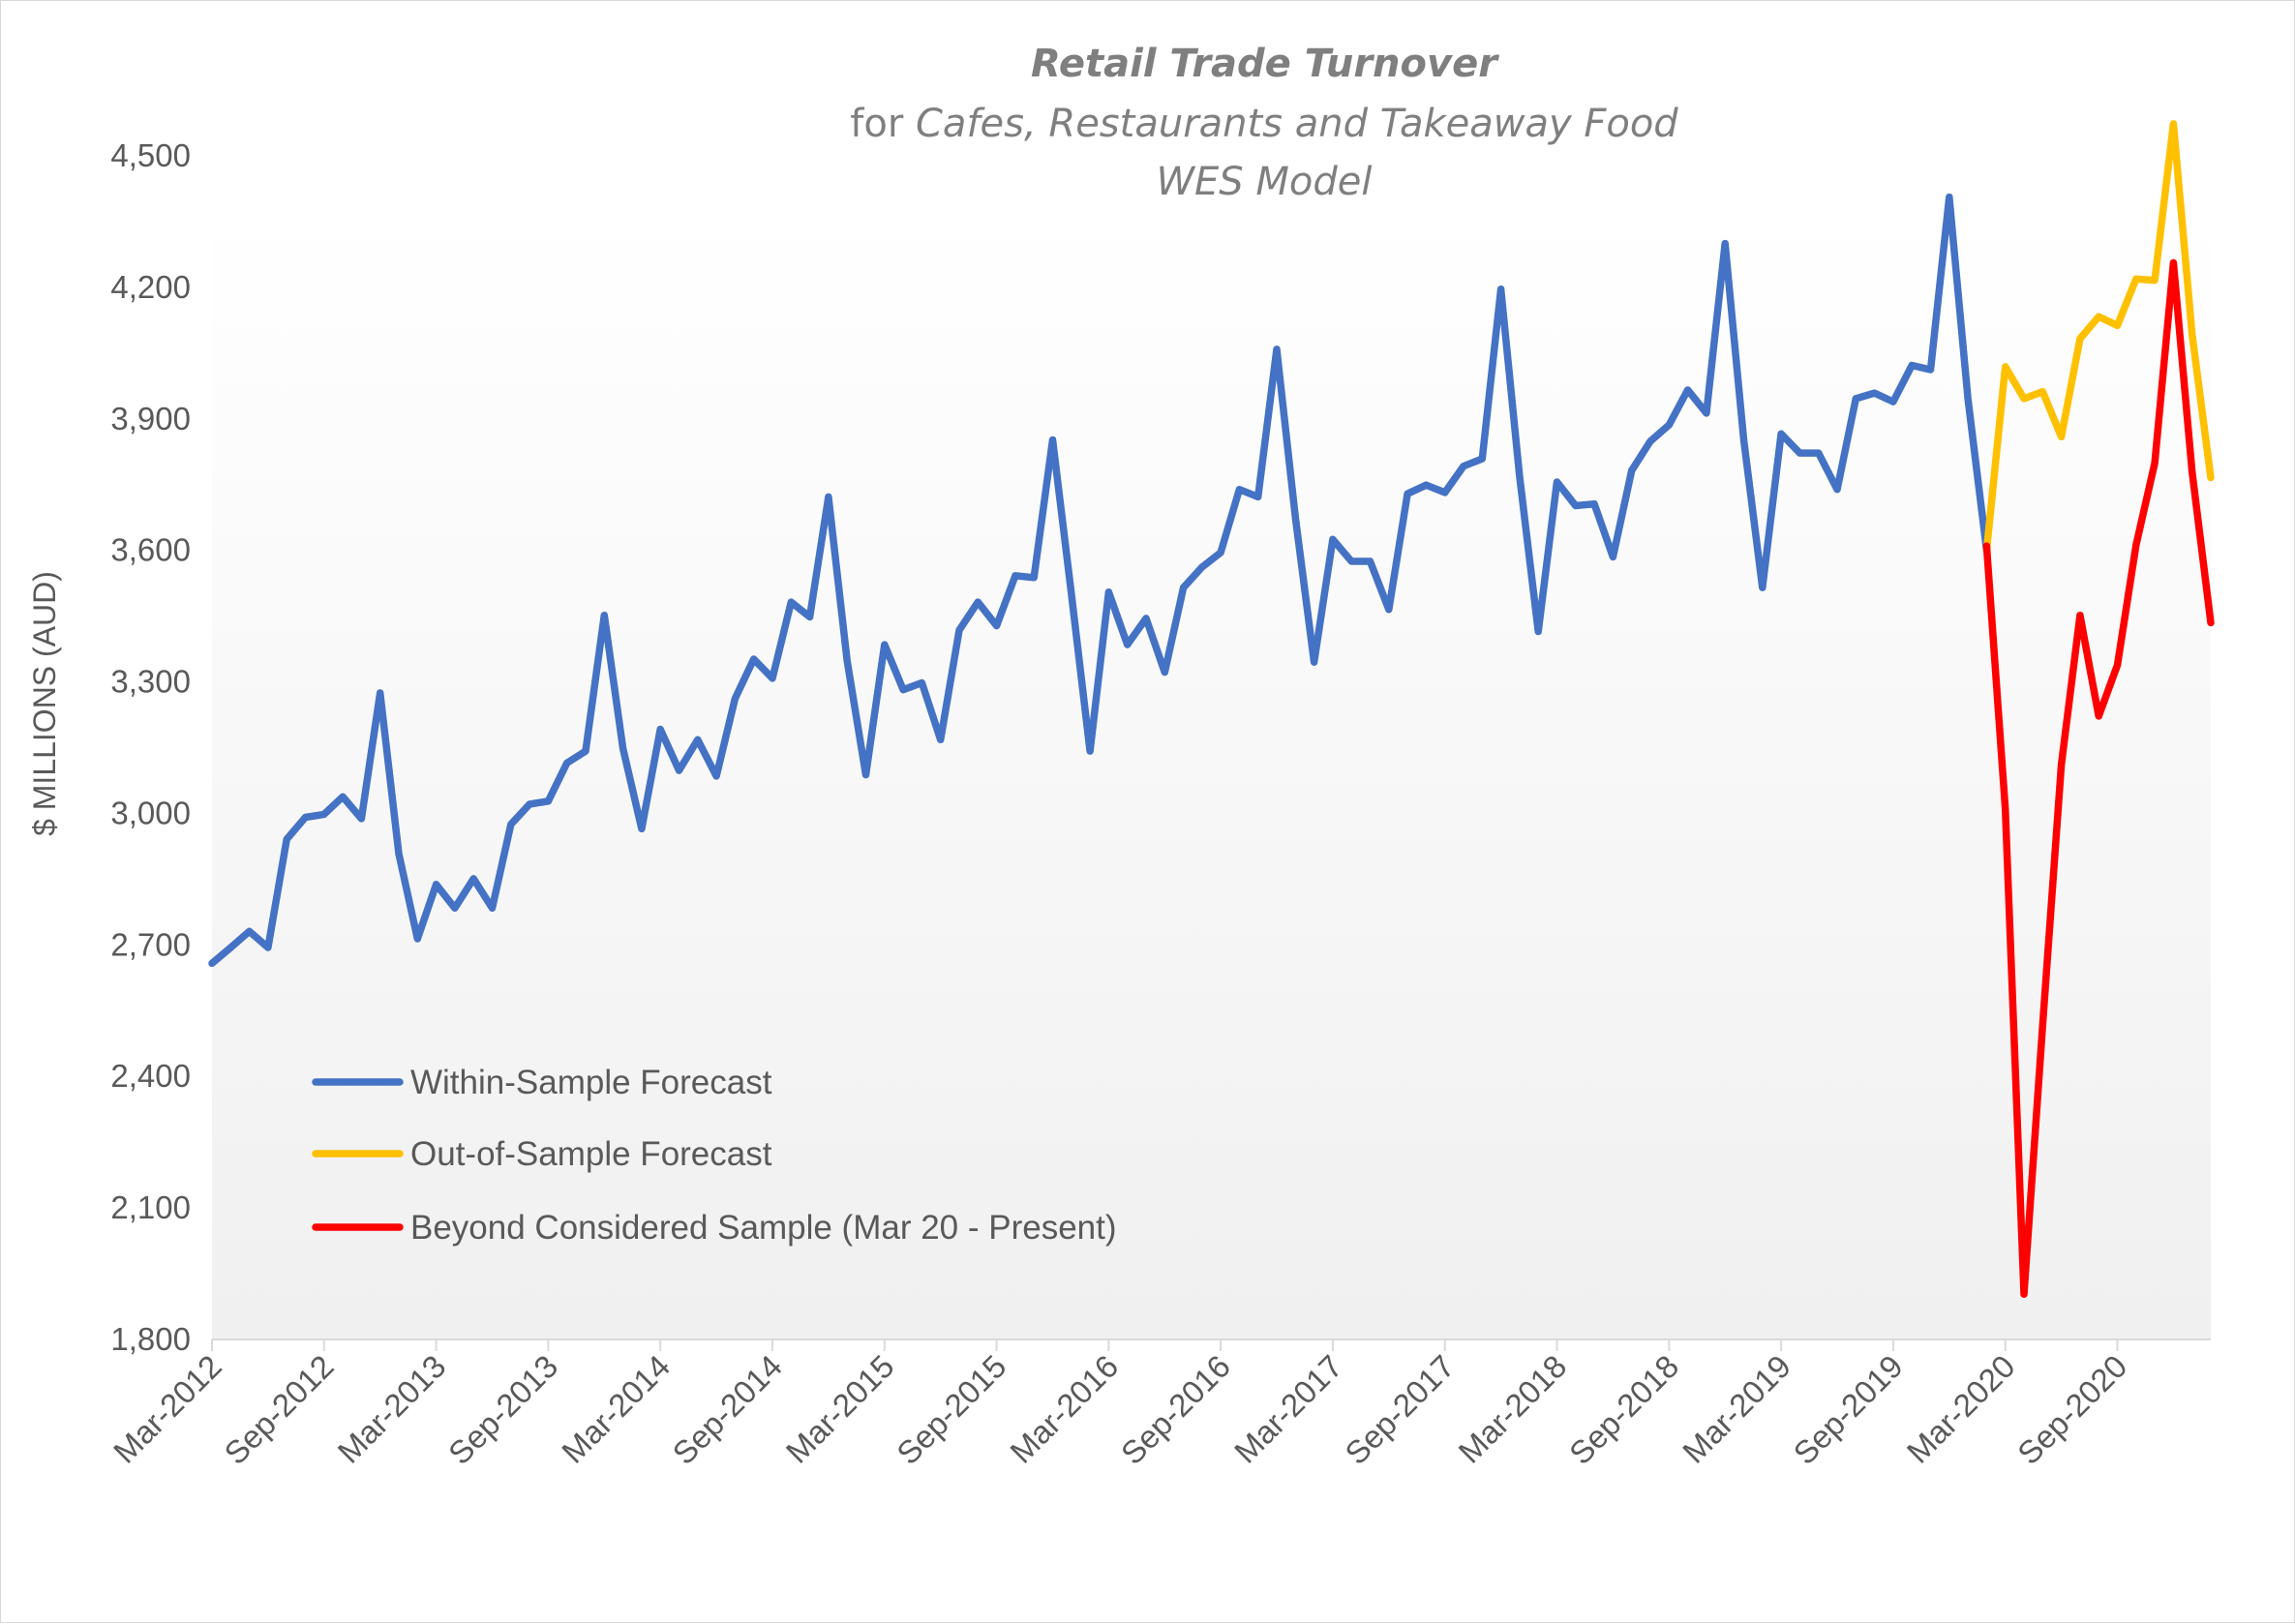 Image resolution: width=2295 pixels, height=1624 pixels. What do you see at coordinates (1847, 1409) in the screenshot?
I see `x-tick-label: Sep-2019` at bounding box center [1847, 1409].